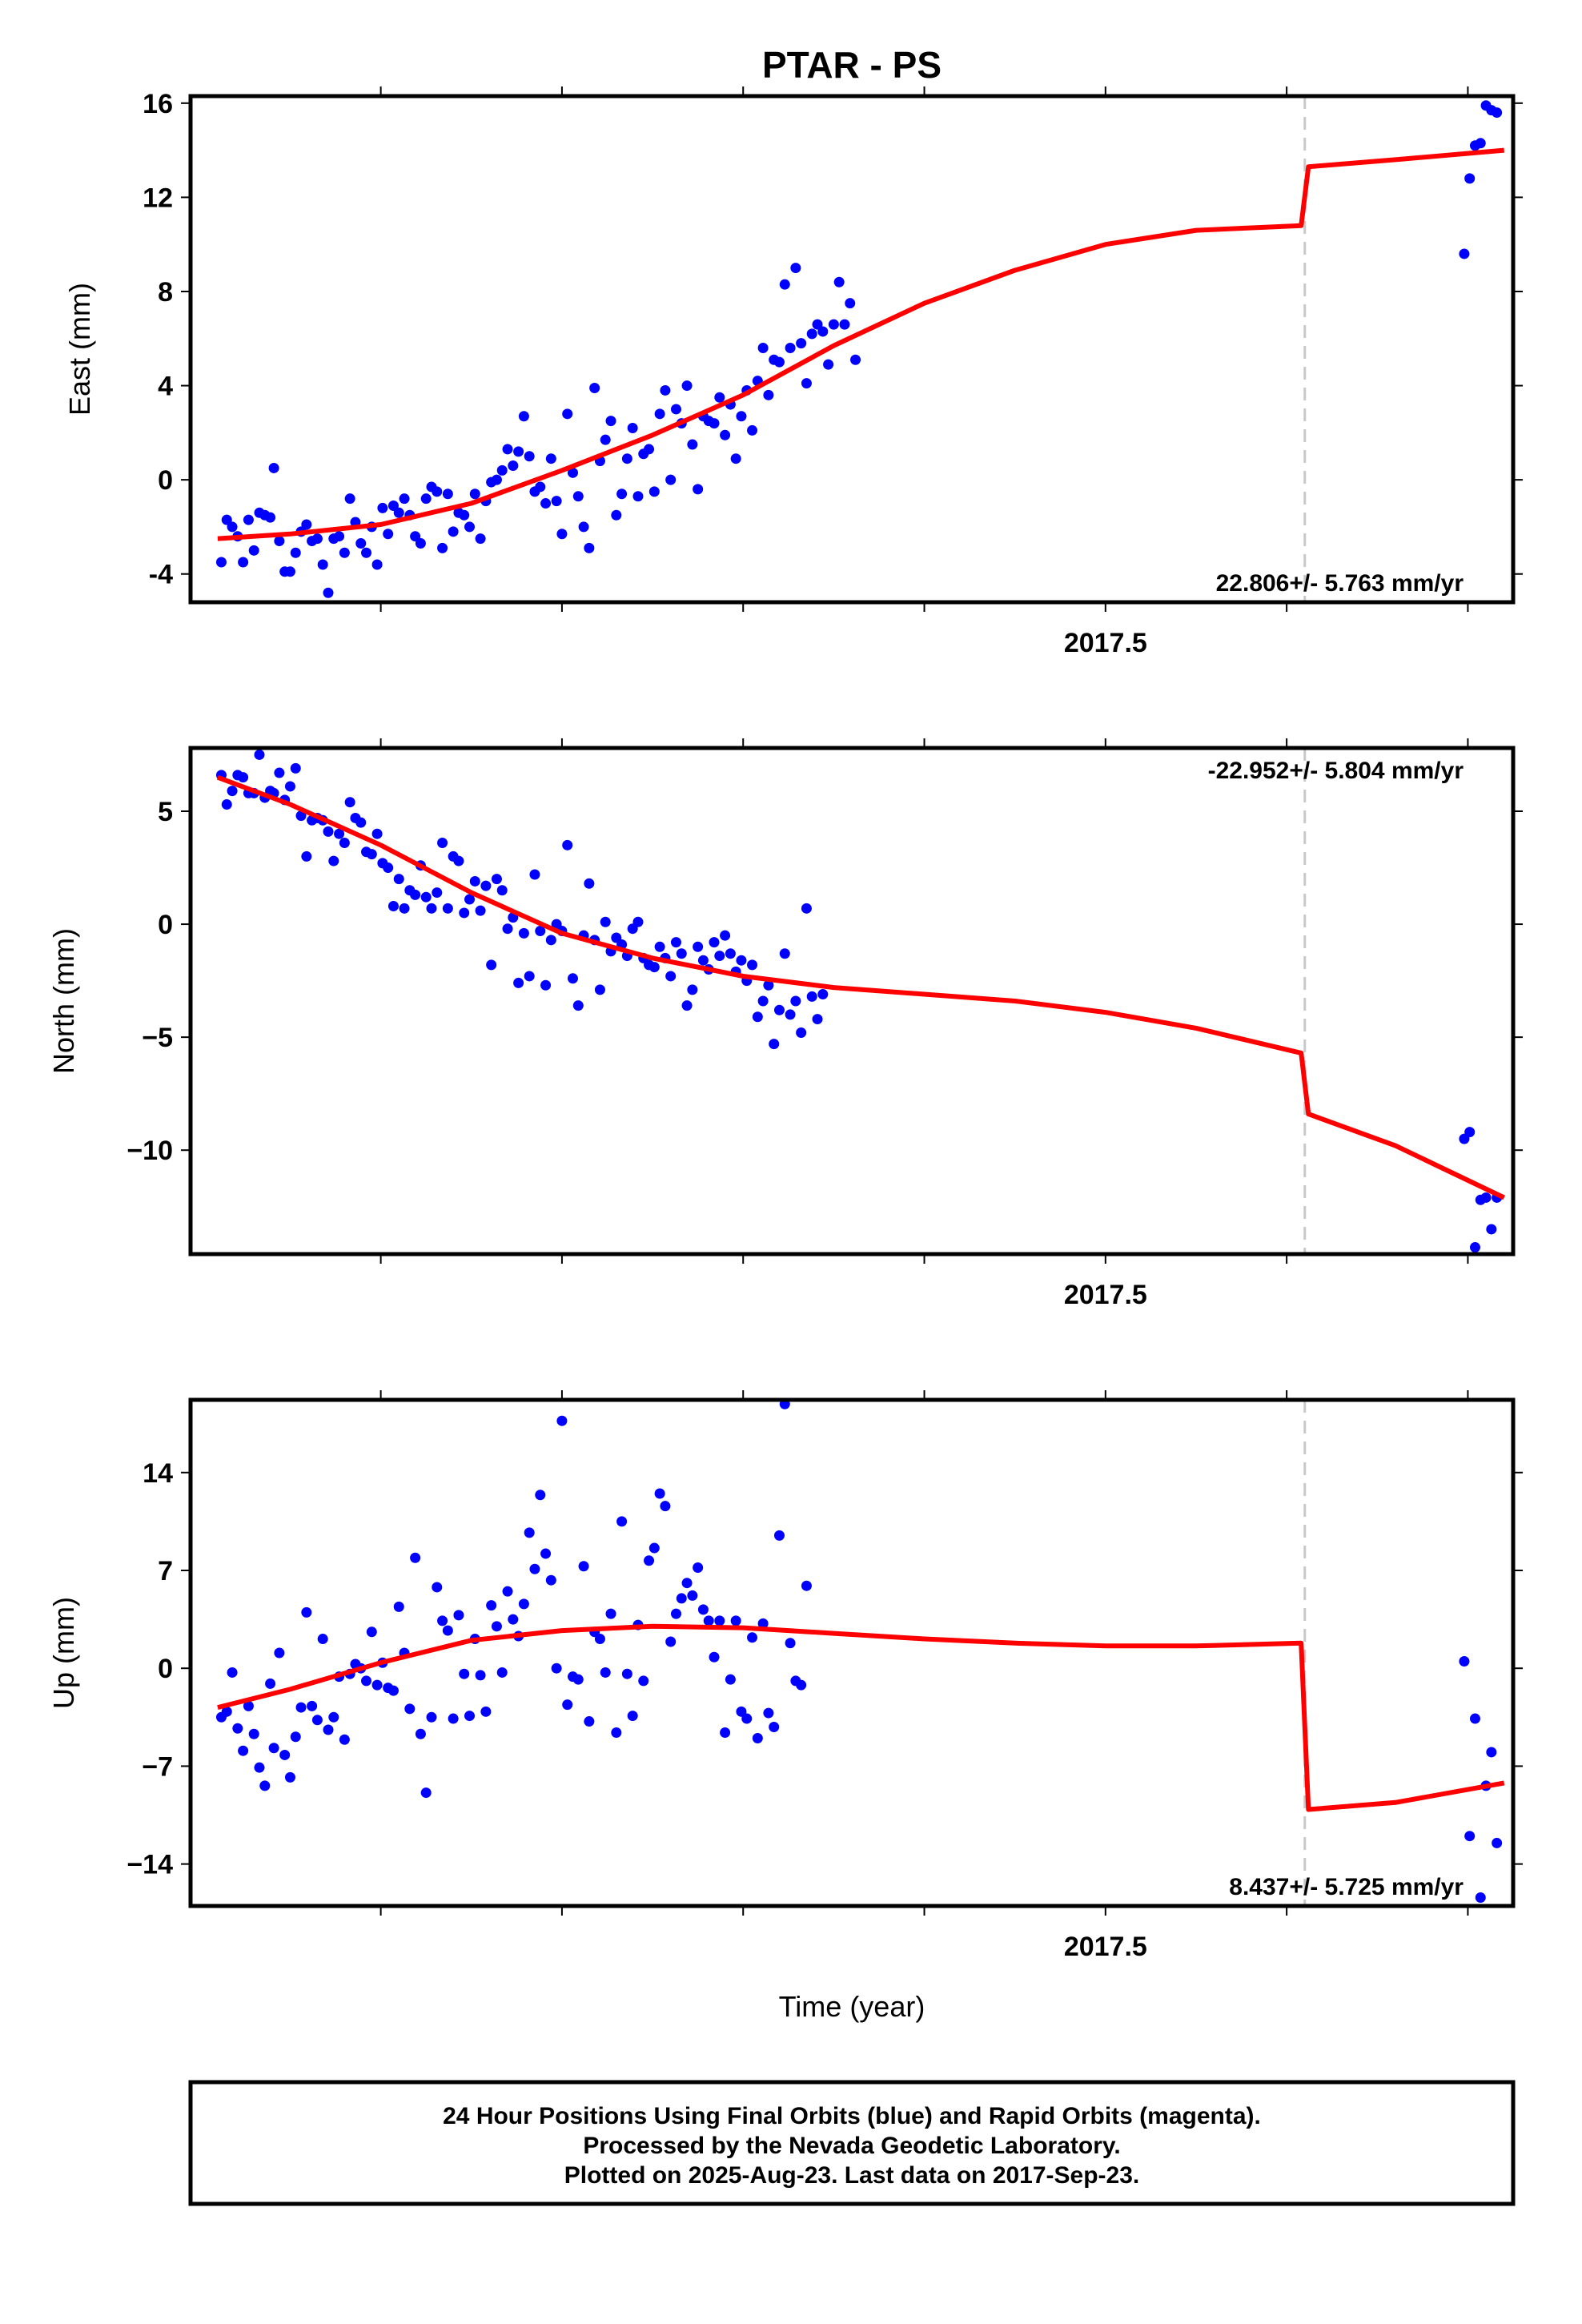  Describe the element at coordinates (158, 104) in the screenshot. I see `y-tick-label: 16` at that location.